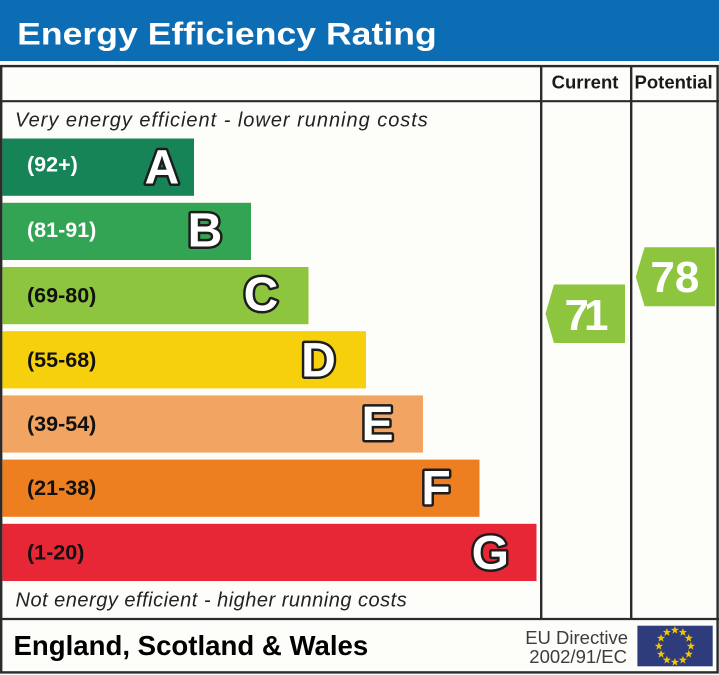  What do you see at coordinates (674, 277) in the screenshot?
I see `svg-text: 78` at bounding box center [674, 277].